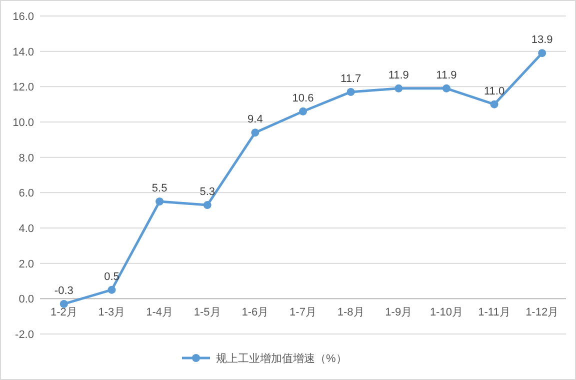 The width and height of the screenshot is (576, 380). I want to click on y-tick-label: 4.0, so click(26, 229).